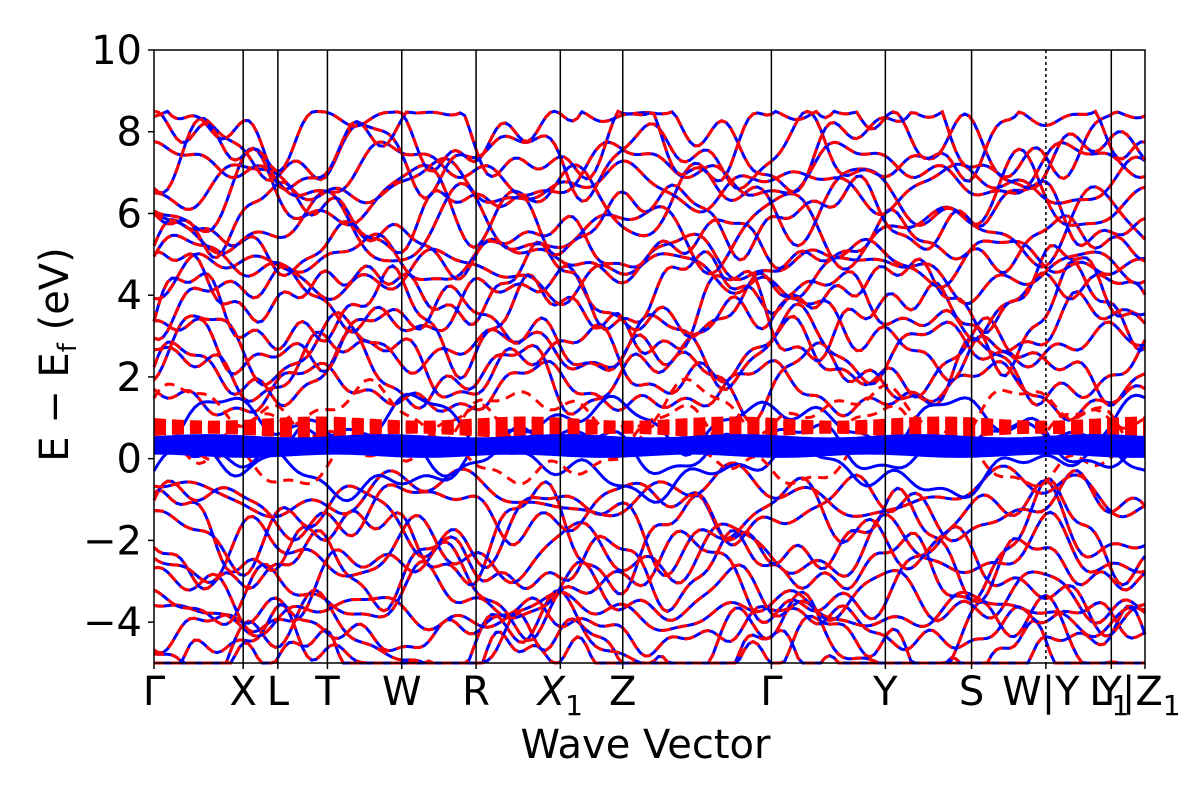 This screenshot has height=800, width=1200. I want to click on x-tick-label: L, so click(278, 692).